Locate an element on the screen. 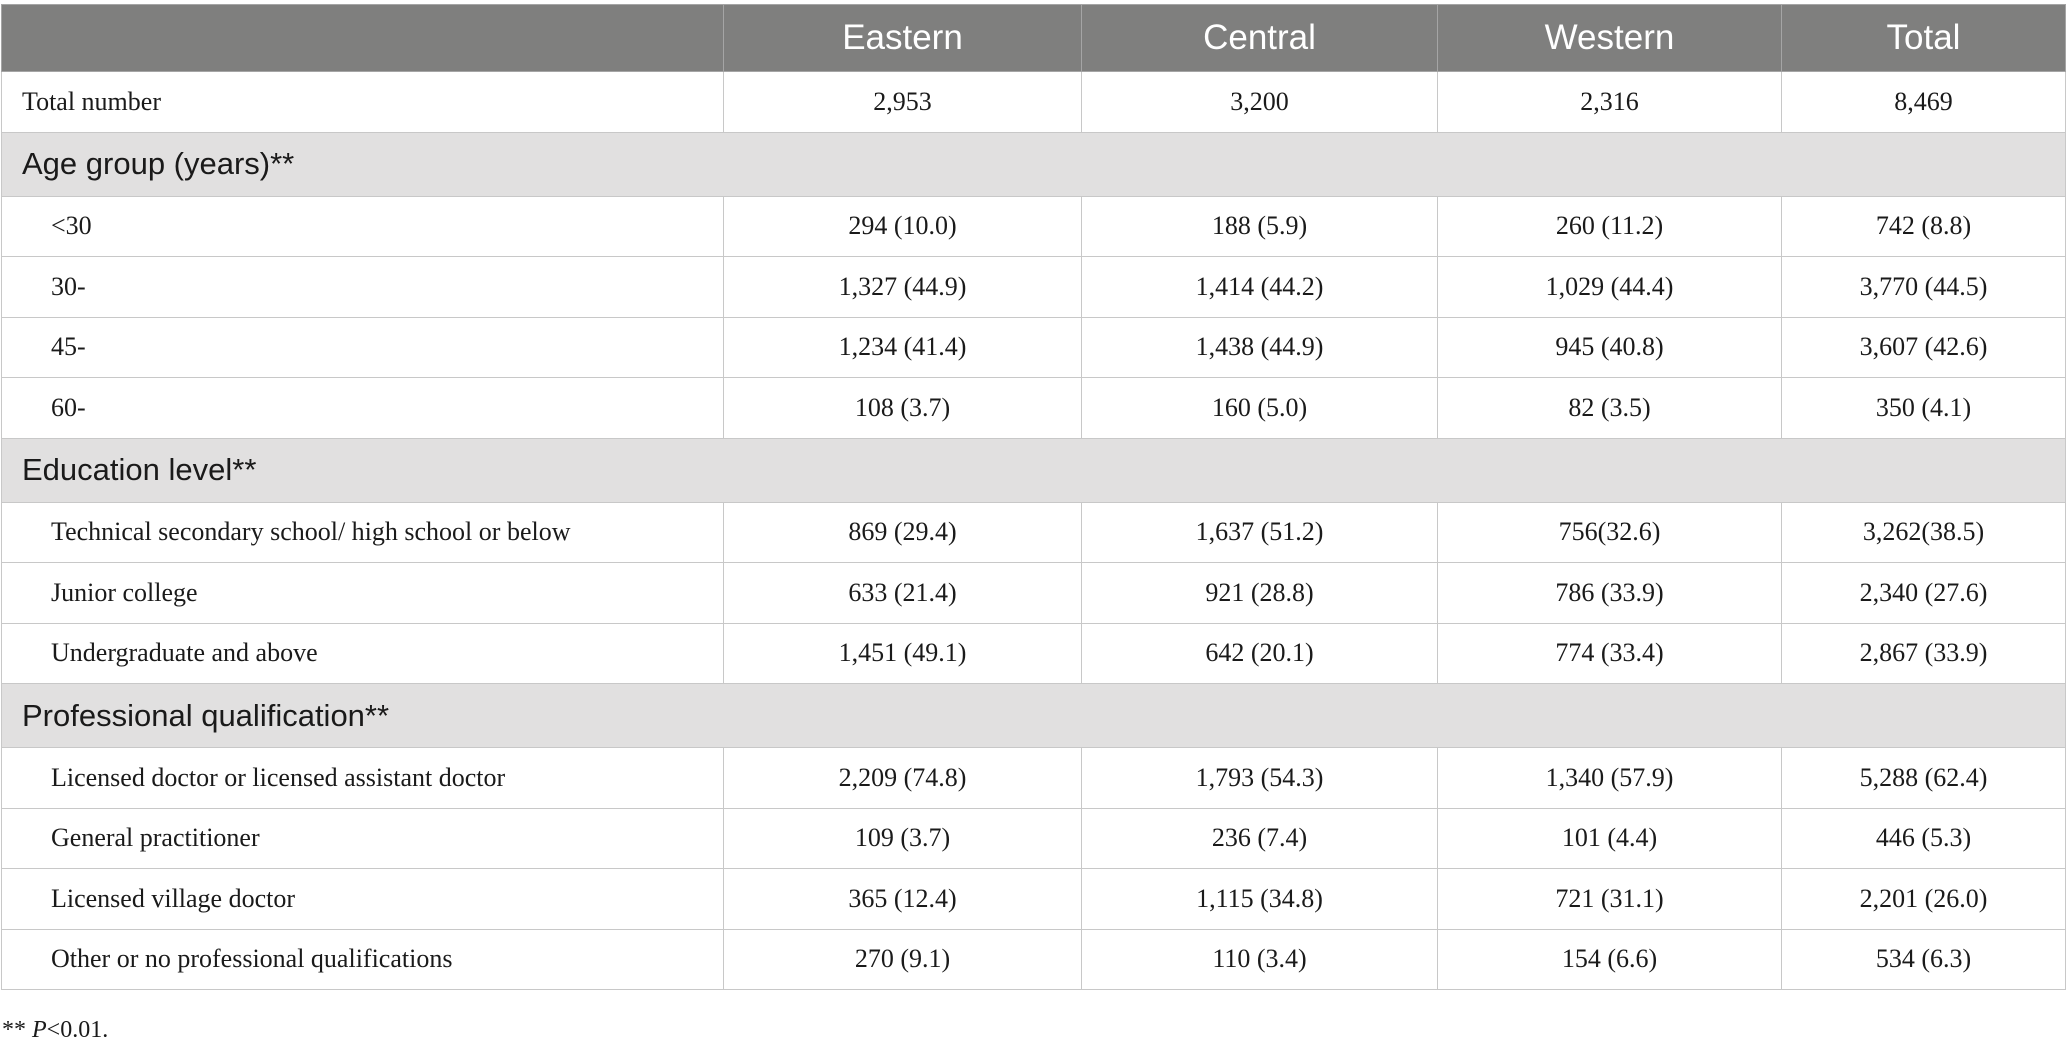 The height and width of the screenshot is (1059, 2067). cell-central: 110 (3.4) is located at coordinates (1259, 959).